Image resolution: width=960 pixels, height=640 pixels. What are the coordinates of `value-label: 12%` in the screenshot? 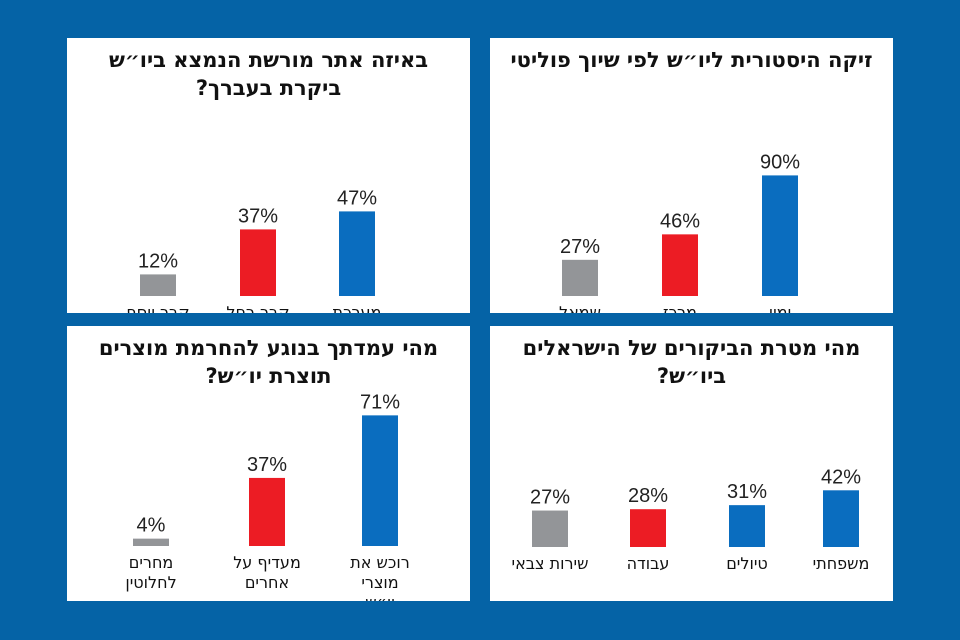 It's located at (158, 261).